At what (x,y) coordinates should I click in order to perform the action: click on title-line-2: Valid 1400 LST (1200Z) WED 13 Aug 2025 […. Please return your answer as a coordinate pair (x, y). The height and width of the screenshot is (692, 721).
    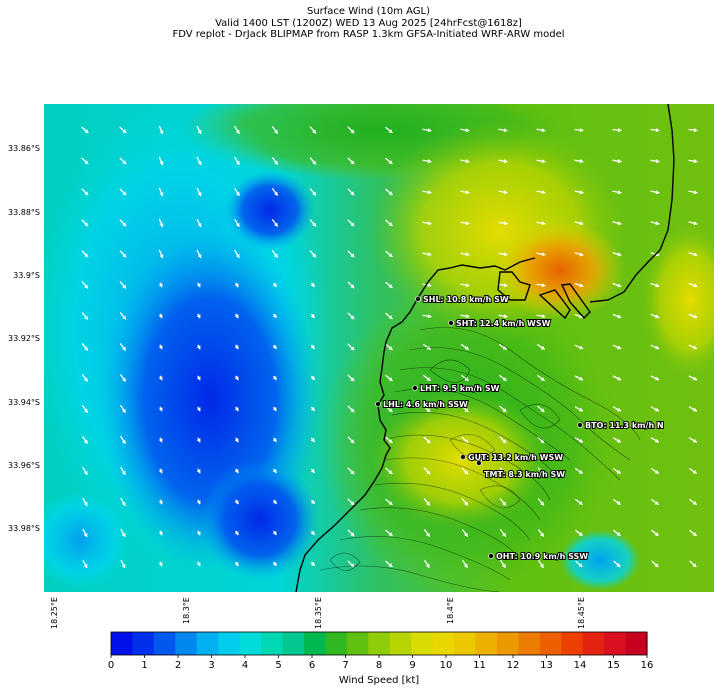
    Looking at the image, I should click on (368, 23).